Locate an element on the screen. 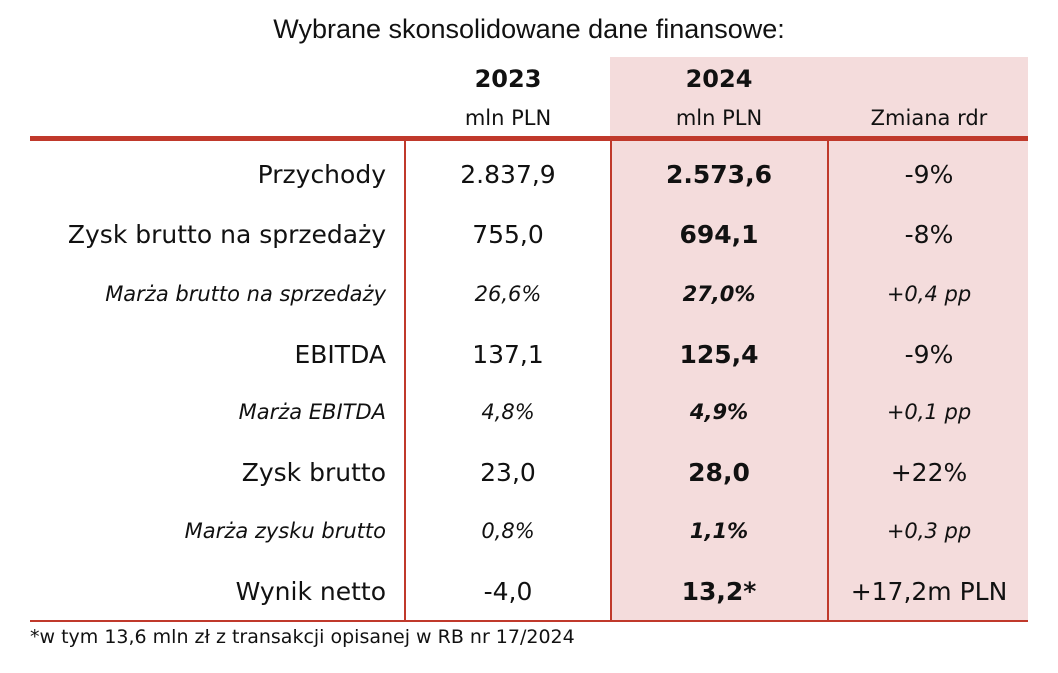 Image resolution: width=1058 pixels, height=673 pixels. row-label: Przychody is located at coordinates (321, 174).